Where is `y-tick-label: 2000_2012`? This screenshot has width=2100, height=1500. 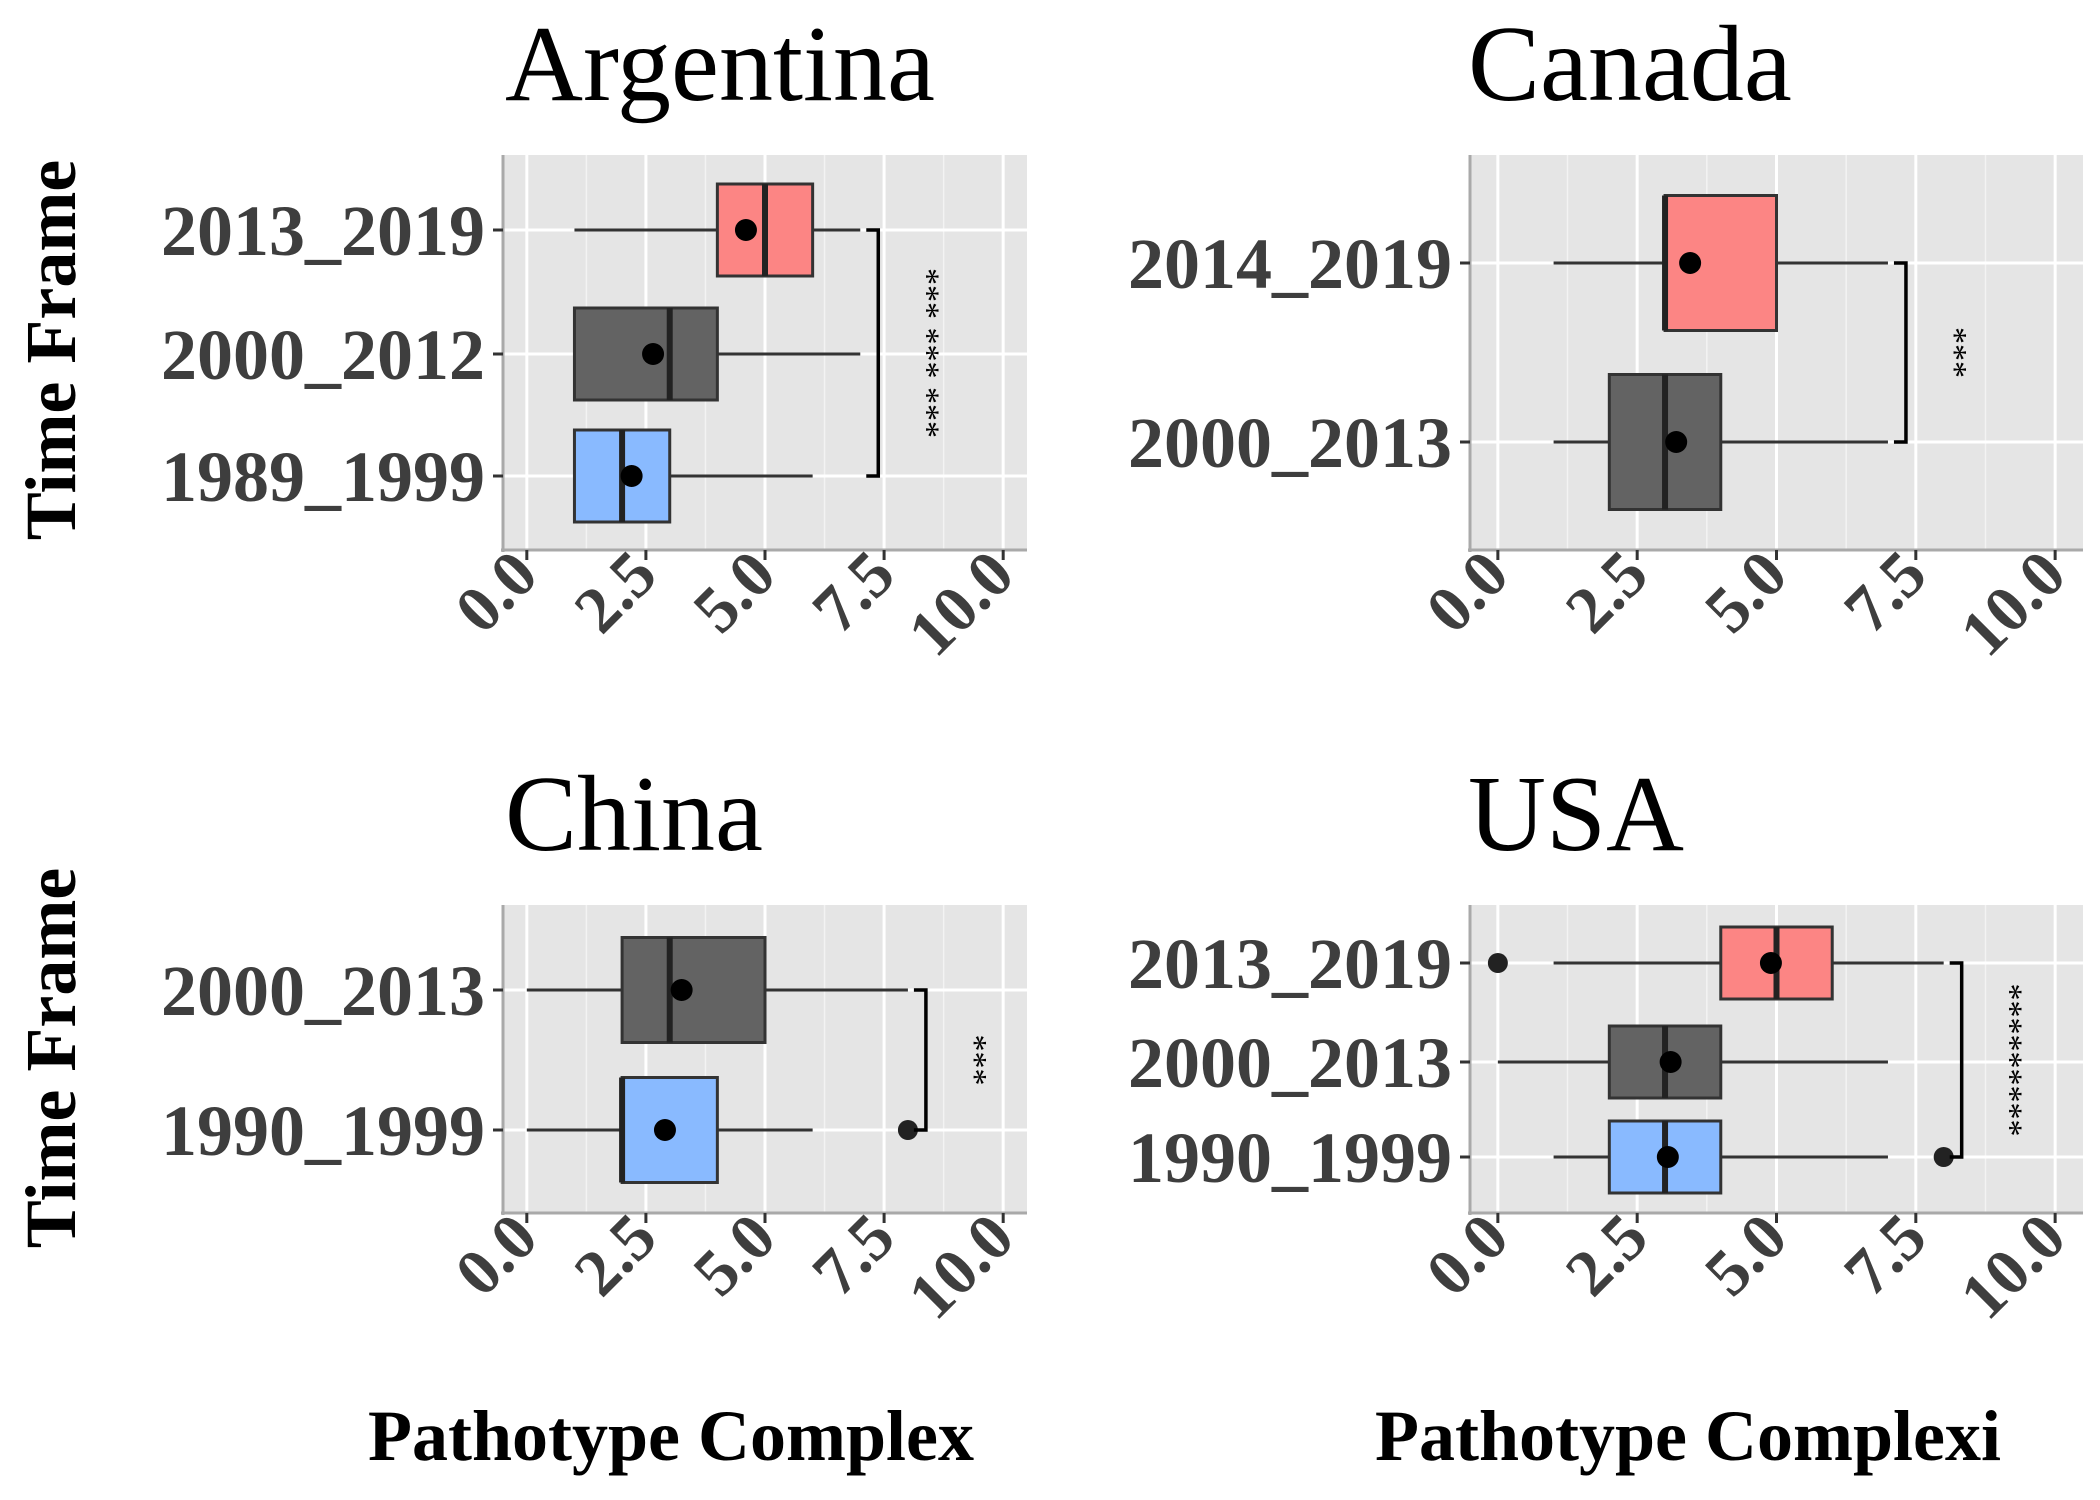 y-tick-label: 2000_2012 is located at coordinates (323, 355).